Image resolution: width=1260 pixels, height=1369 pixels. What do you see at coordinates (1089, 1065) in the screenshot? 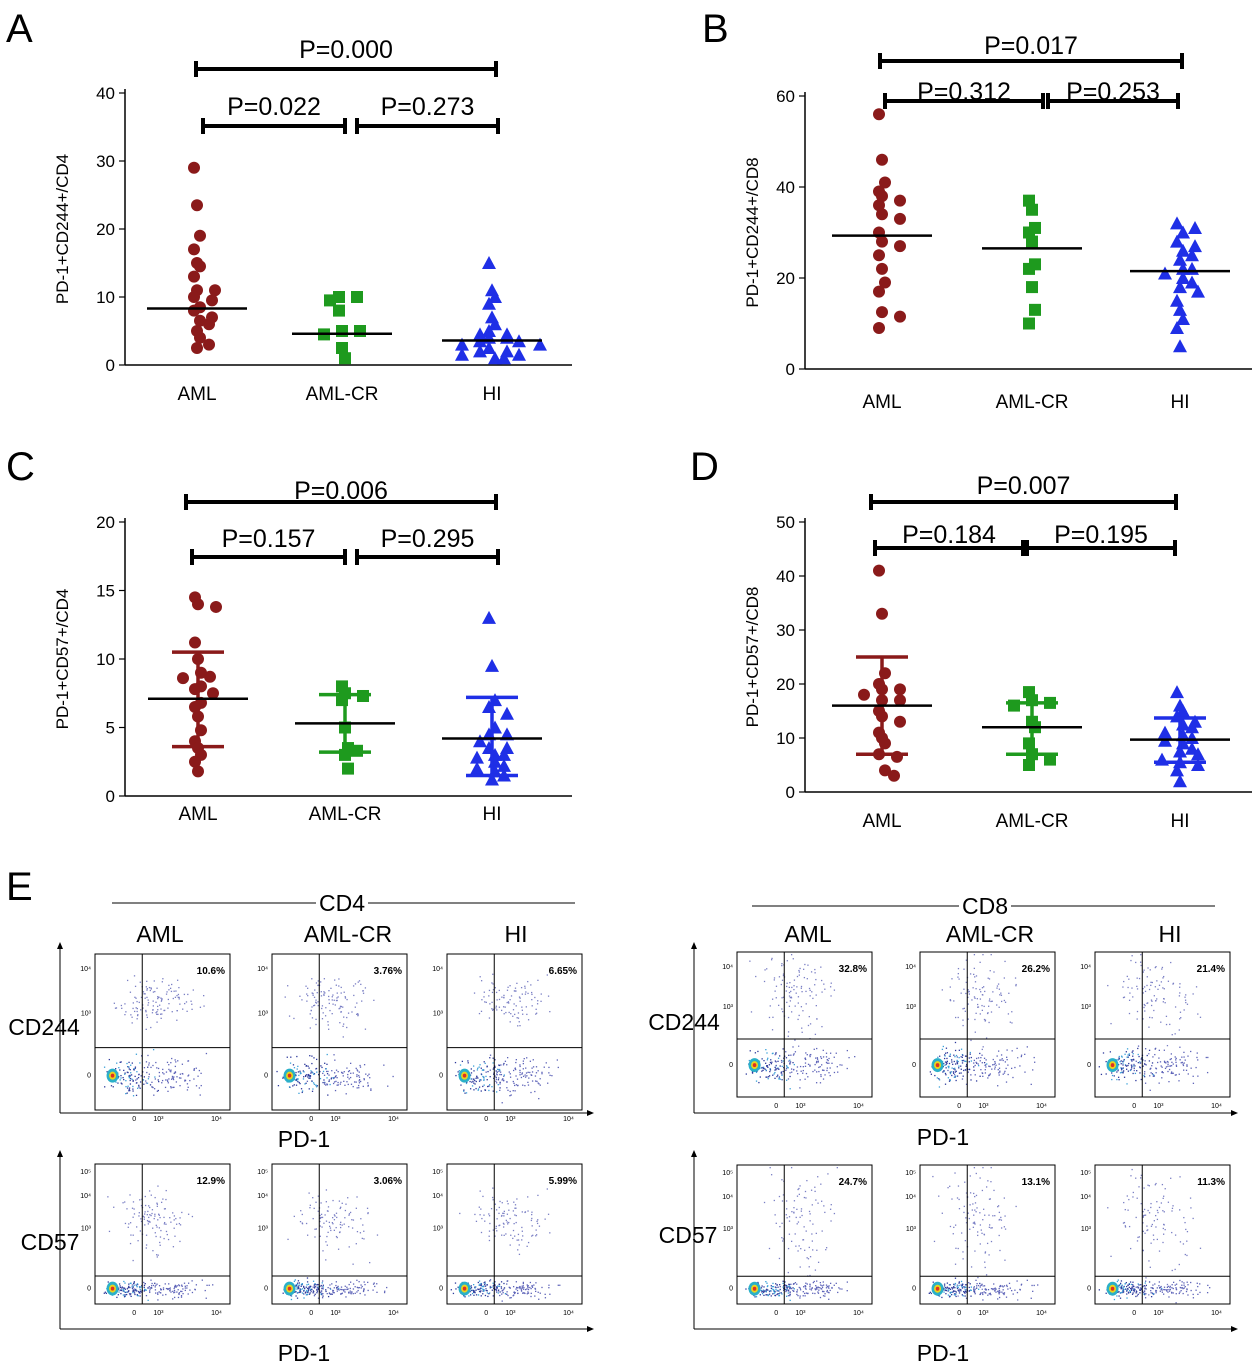
I see `y-tick-label: 0` at bounding box center [1089, 1065].